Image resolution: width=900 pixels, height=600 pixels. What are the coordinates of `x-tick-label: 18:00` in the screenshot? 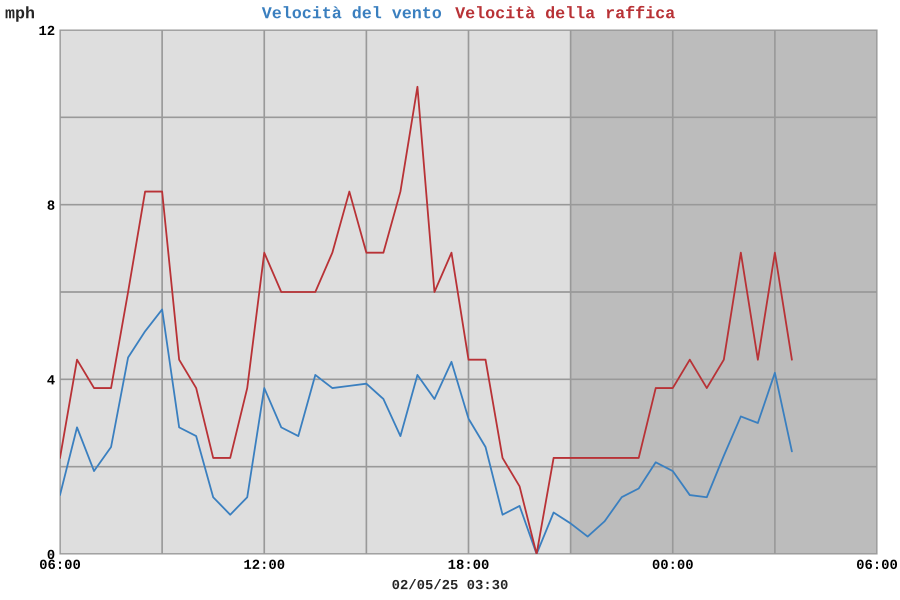 It's located at (468, 565).